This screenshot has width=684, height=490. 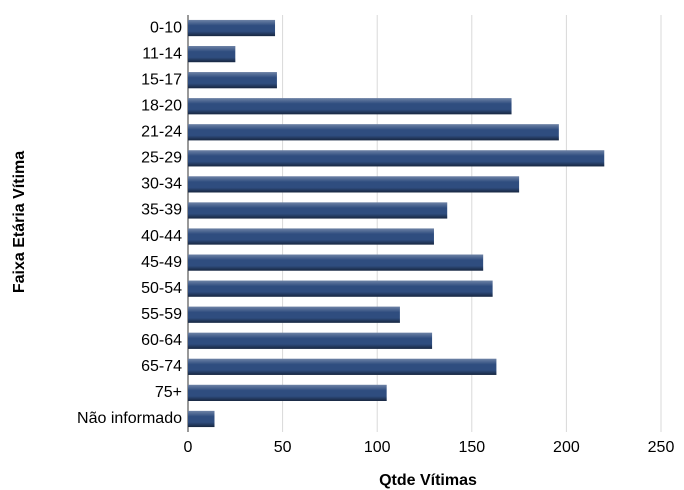 What do you see at coordinates (161, 132) in the screenshot?
I see `y-tick-label: 21-24` at bounding box center [161, 132].